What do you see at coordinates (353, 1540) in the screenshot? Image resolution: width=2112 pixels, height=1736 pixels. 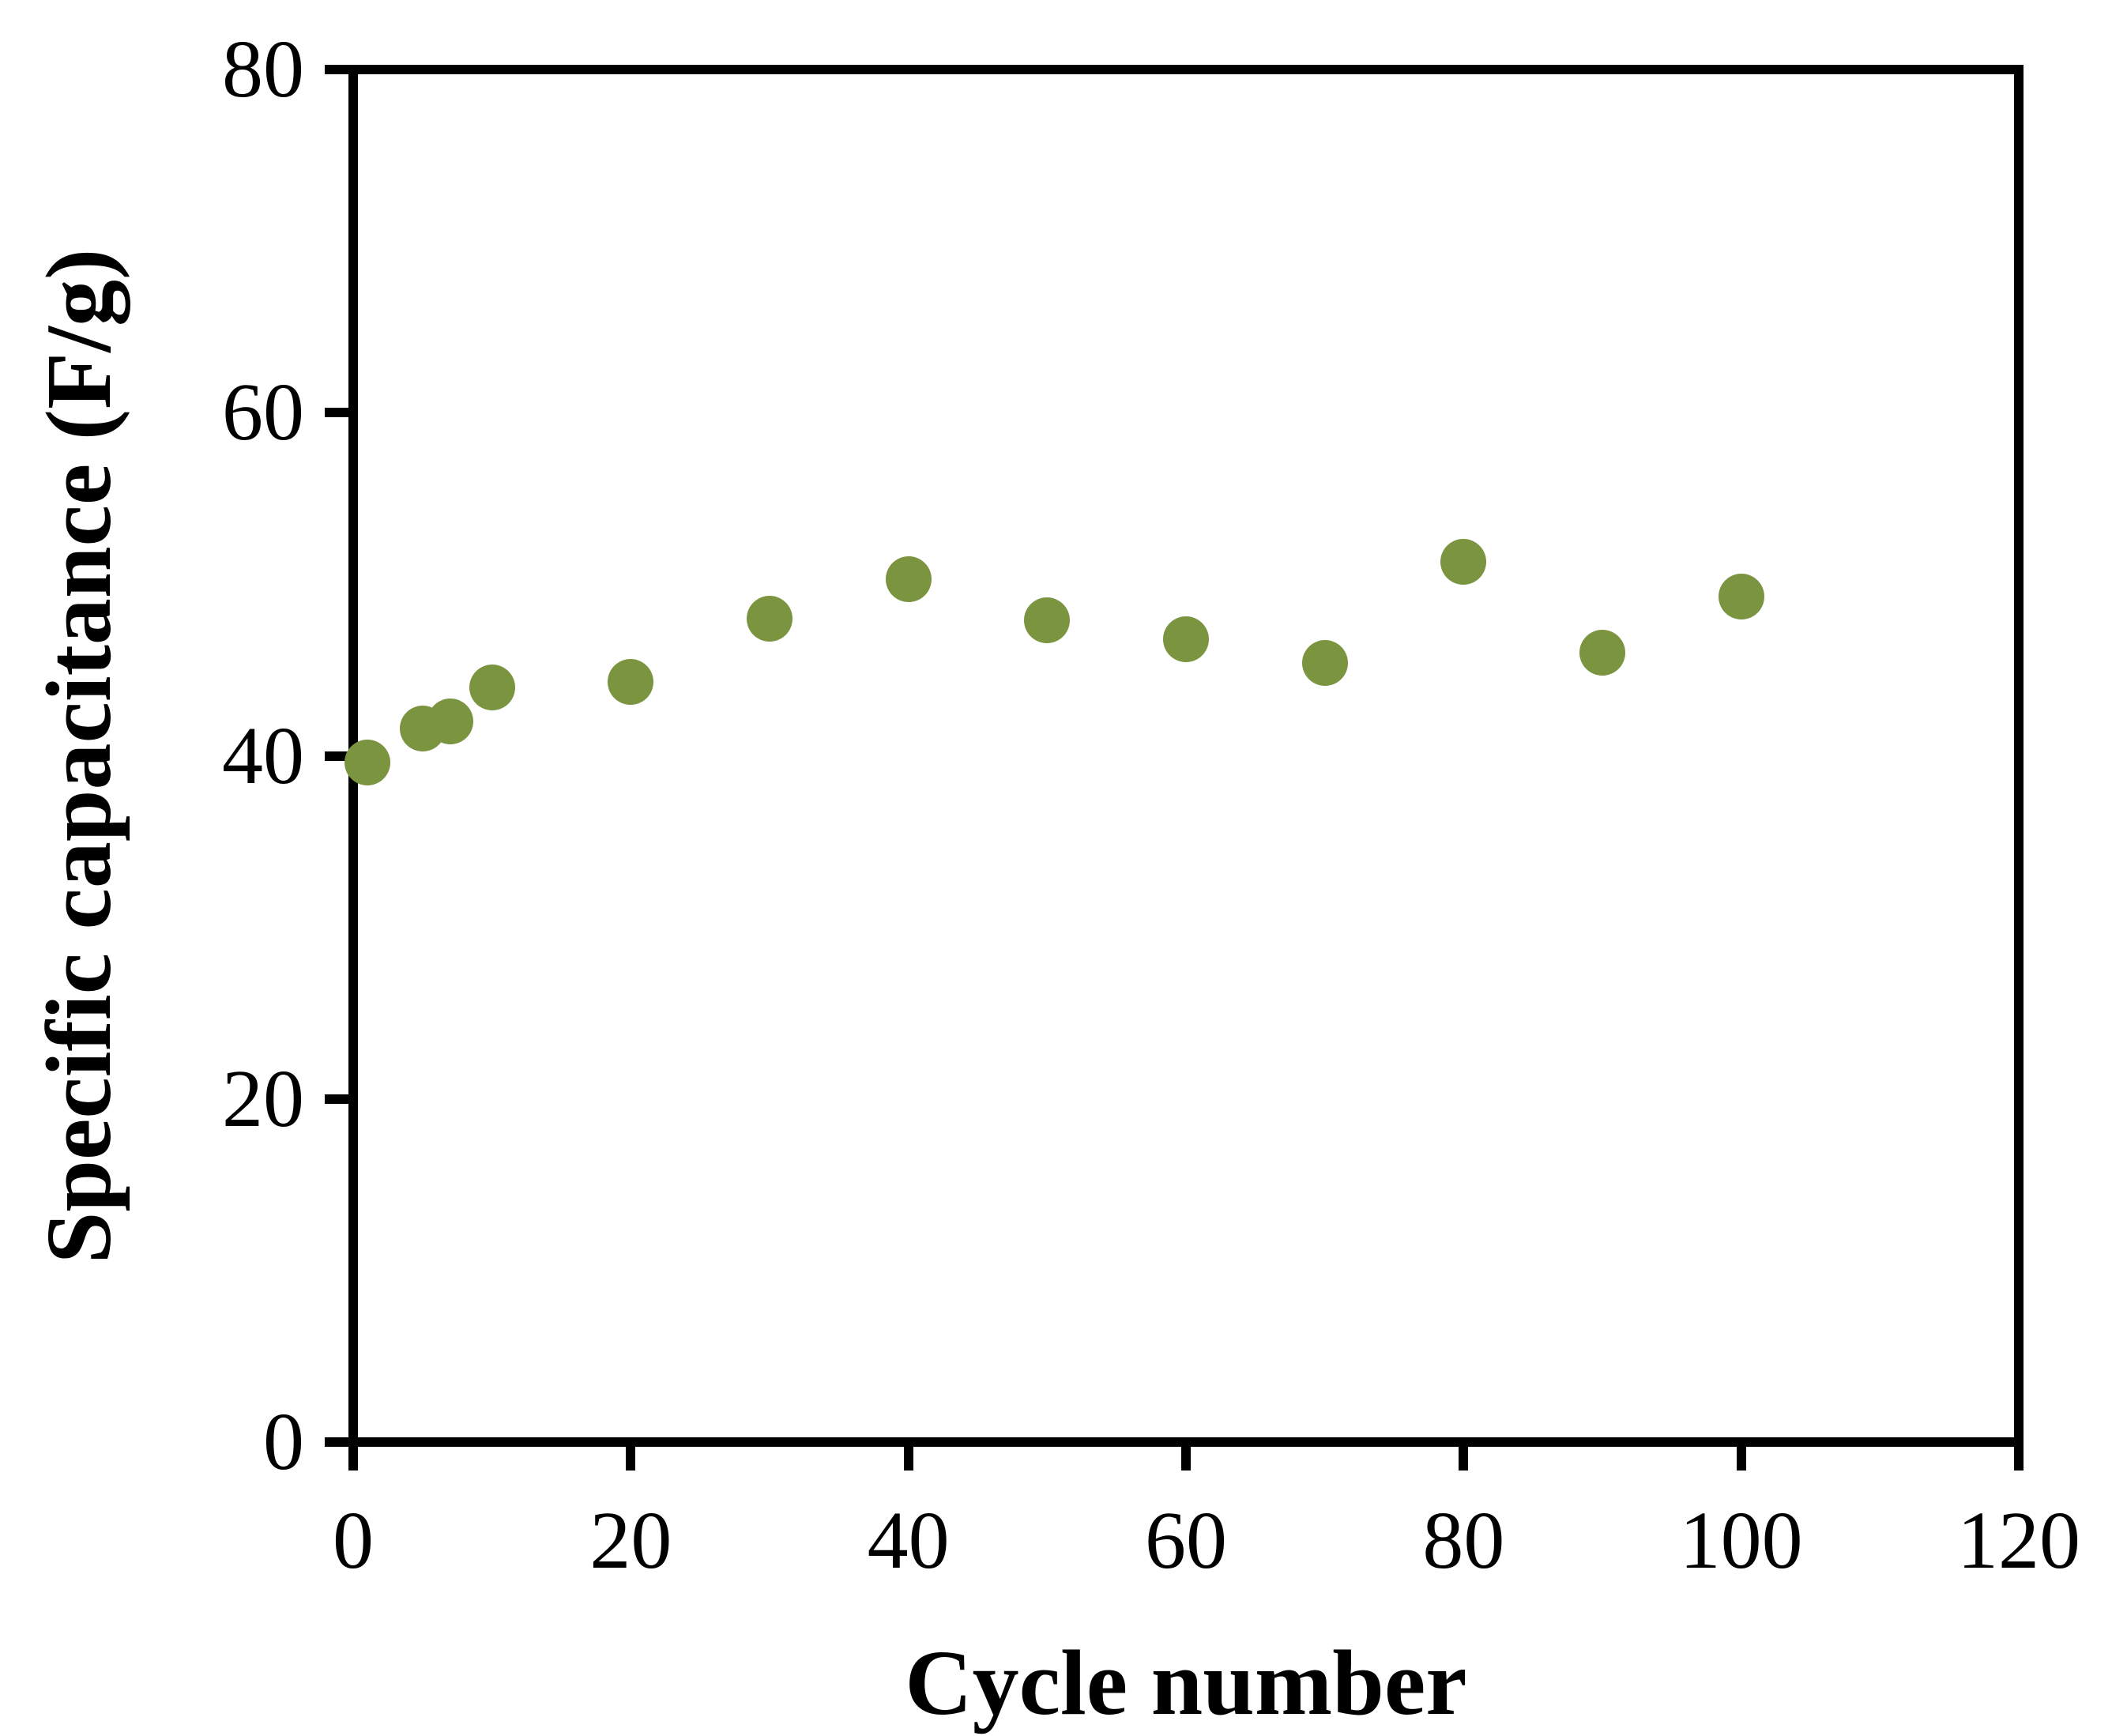 I see `x-tick-label: 0` at bounding box center [353, 1540].